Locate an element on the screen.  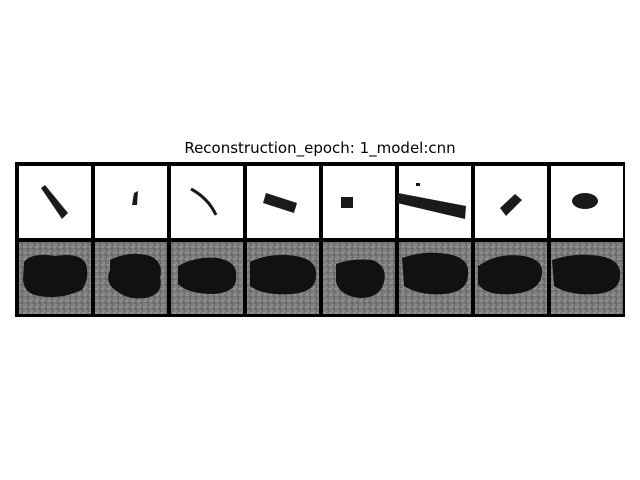
reconstruction-row is located at coordinates (321, 278).